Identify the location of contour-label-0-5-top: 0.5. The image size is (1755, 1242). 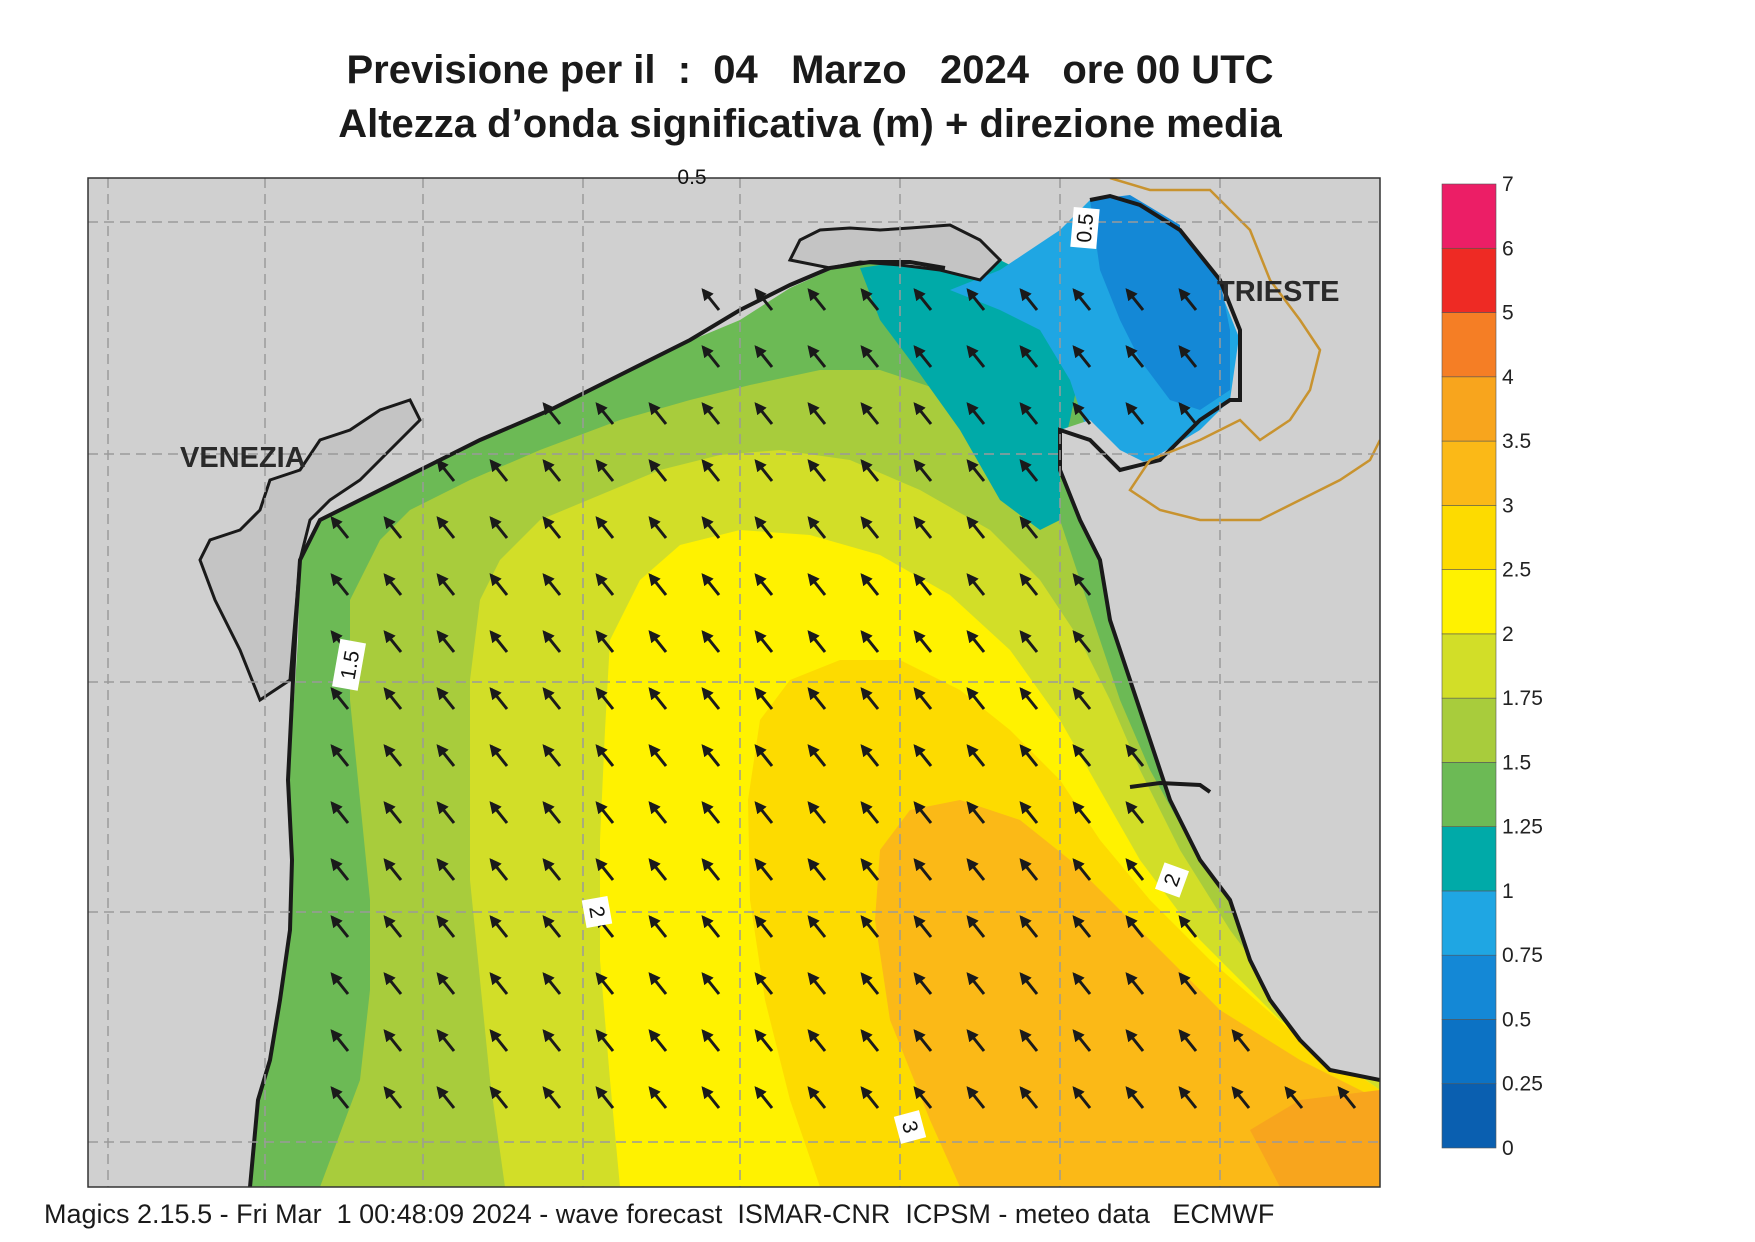
(691, 177).